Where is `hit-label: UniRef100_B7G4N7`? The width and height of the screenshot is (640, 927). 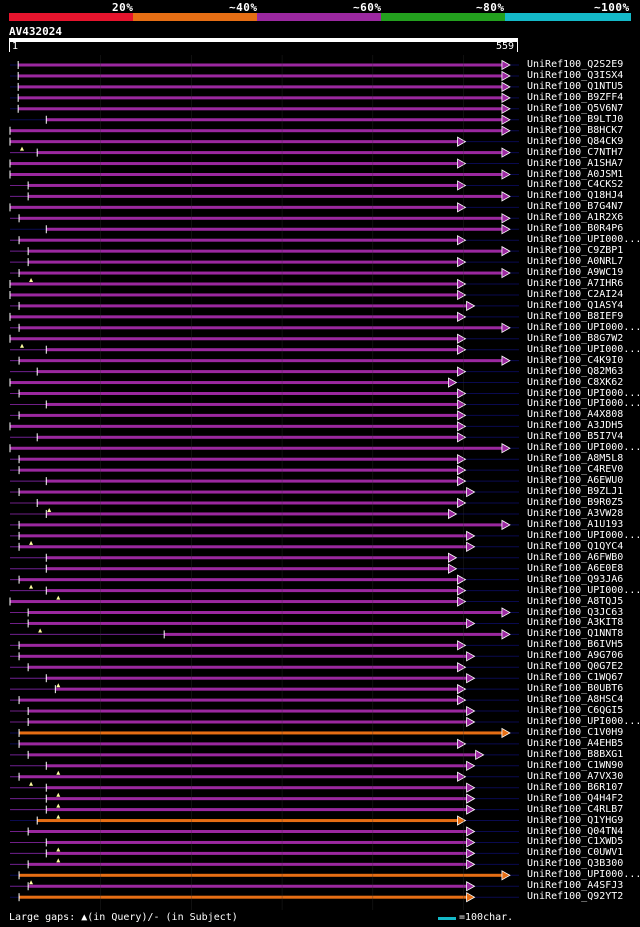 hit-label: UniRef100_B7G4N7 is located at coordinates (575, 207).